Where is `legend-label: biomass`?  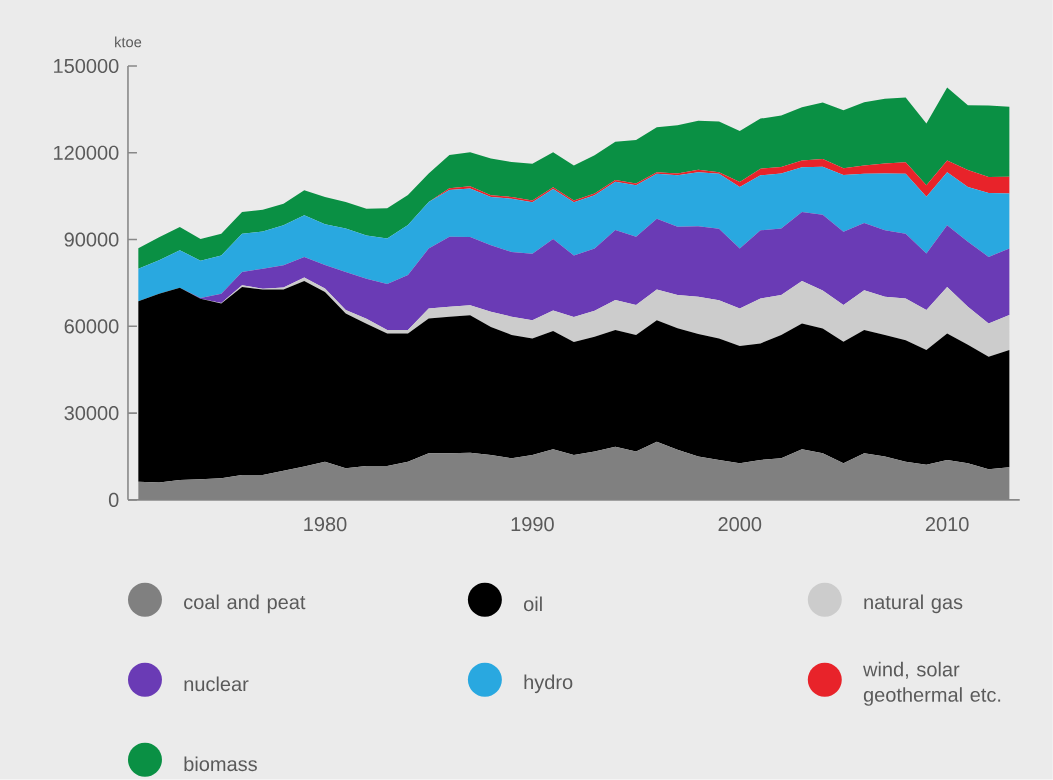
legend-label: biomass is located at coordinates (220, 764).